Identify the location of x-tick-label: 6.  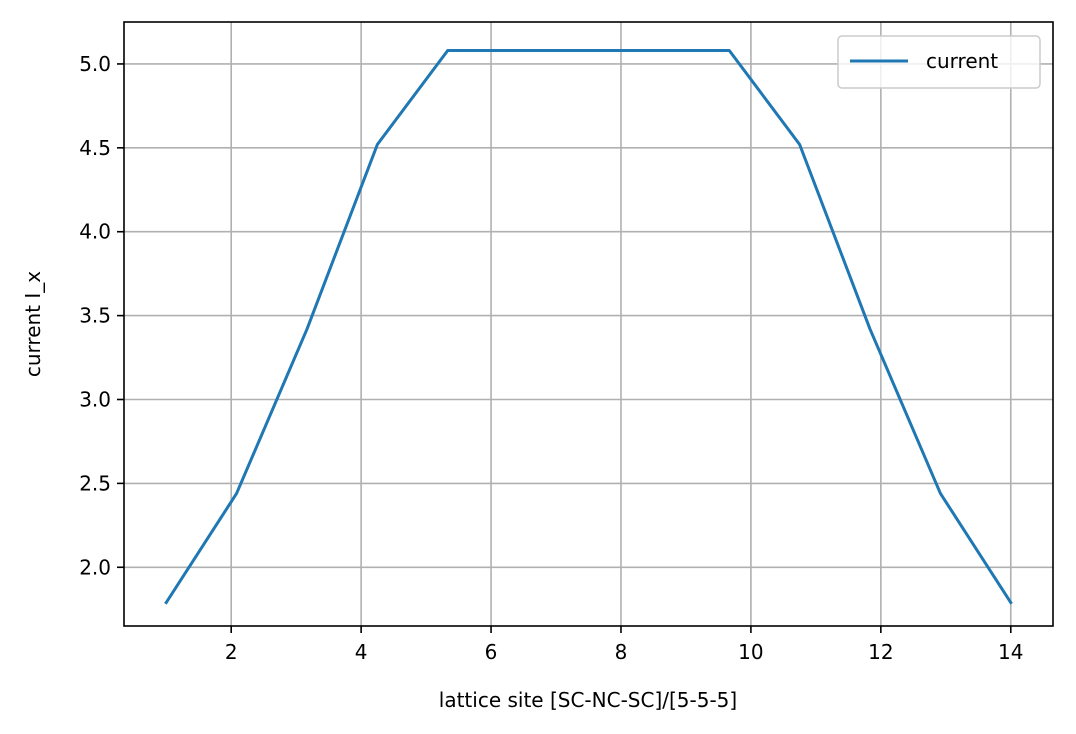
(491, 652).